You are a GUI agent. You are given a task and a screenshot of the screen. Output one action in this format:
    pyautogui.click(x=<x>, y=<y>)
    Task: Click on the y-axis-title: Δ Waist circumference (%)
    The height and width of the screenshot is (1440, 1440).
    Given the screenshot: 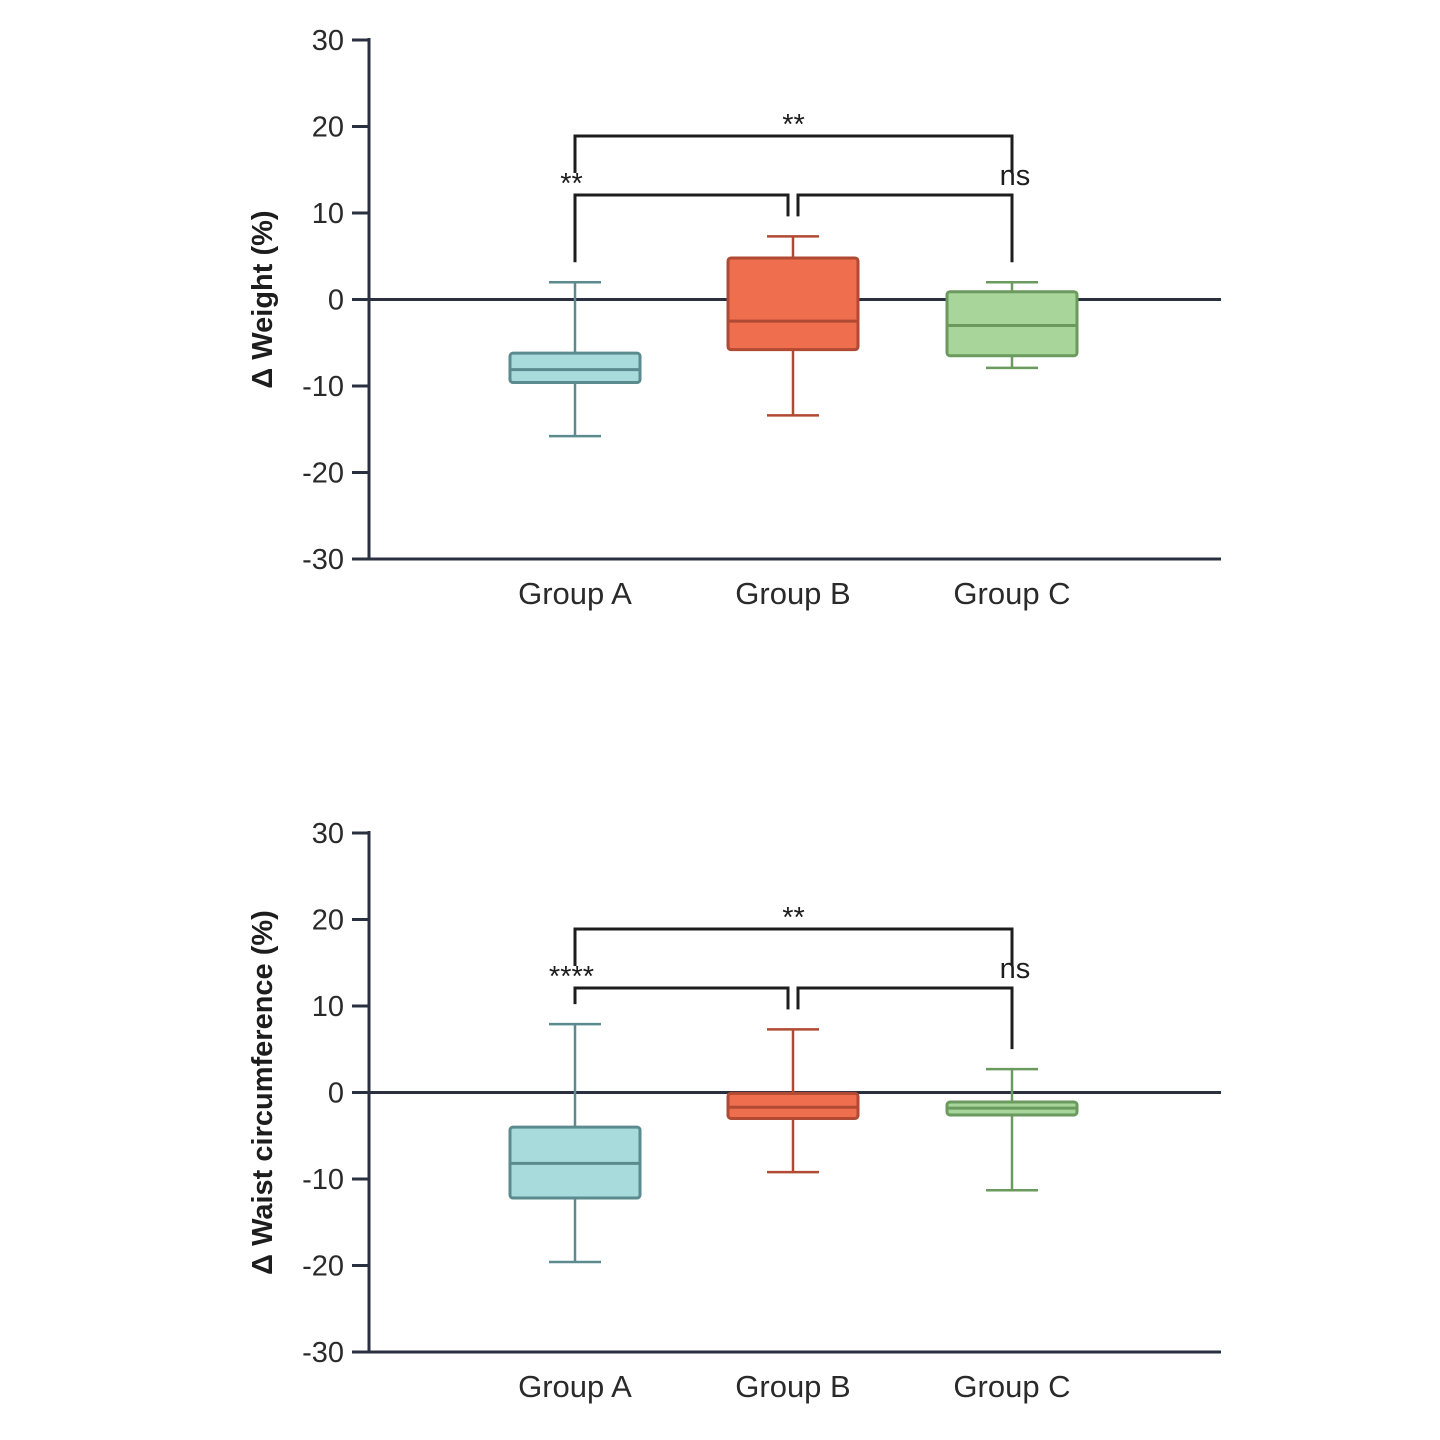 What is the action you would take?
    pyautogui.click(x=263, y=1092)
    